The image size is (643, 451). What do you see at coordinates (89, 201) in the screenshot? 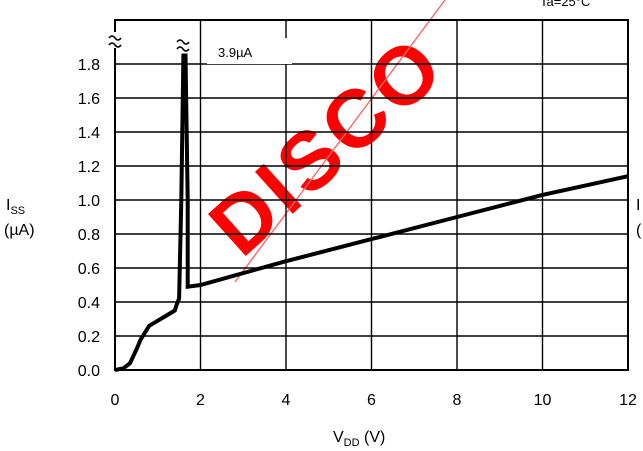
I see `y-tick-label: 1.0` at bounding box center [89, 201].